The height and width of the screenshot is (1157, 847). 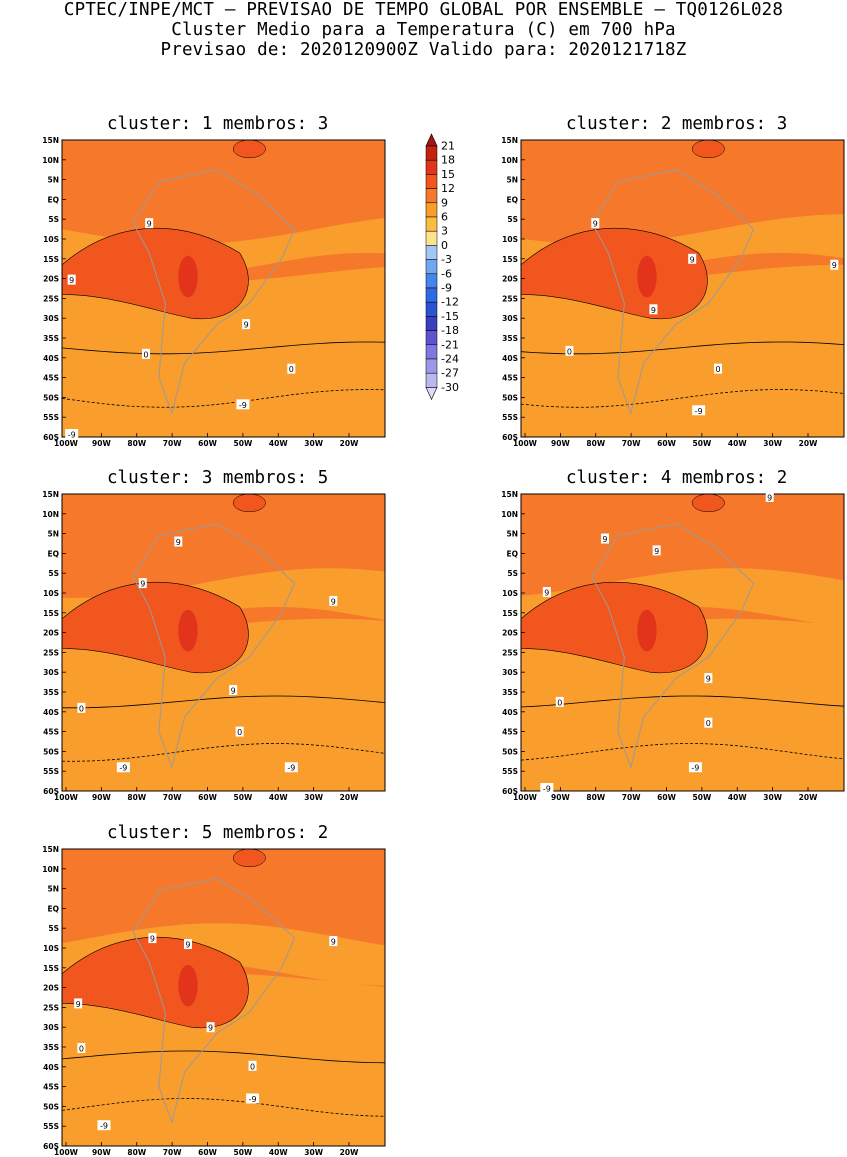 What do you see at coordinates (51, 593) in the screenshot?
I see `lat-label: 10S` at bounding box center [51, 593].